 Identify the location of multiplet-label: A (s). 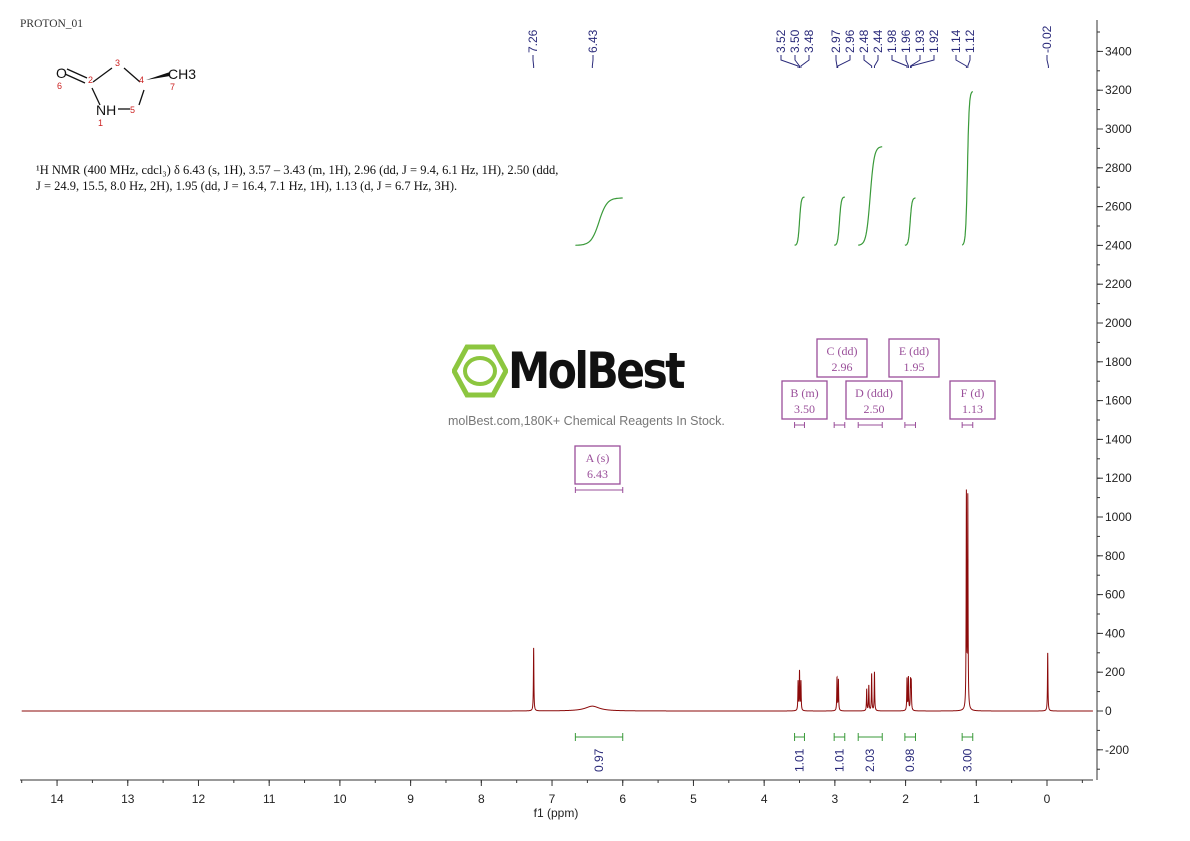
(598, 458).